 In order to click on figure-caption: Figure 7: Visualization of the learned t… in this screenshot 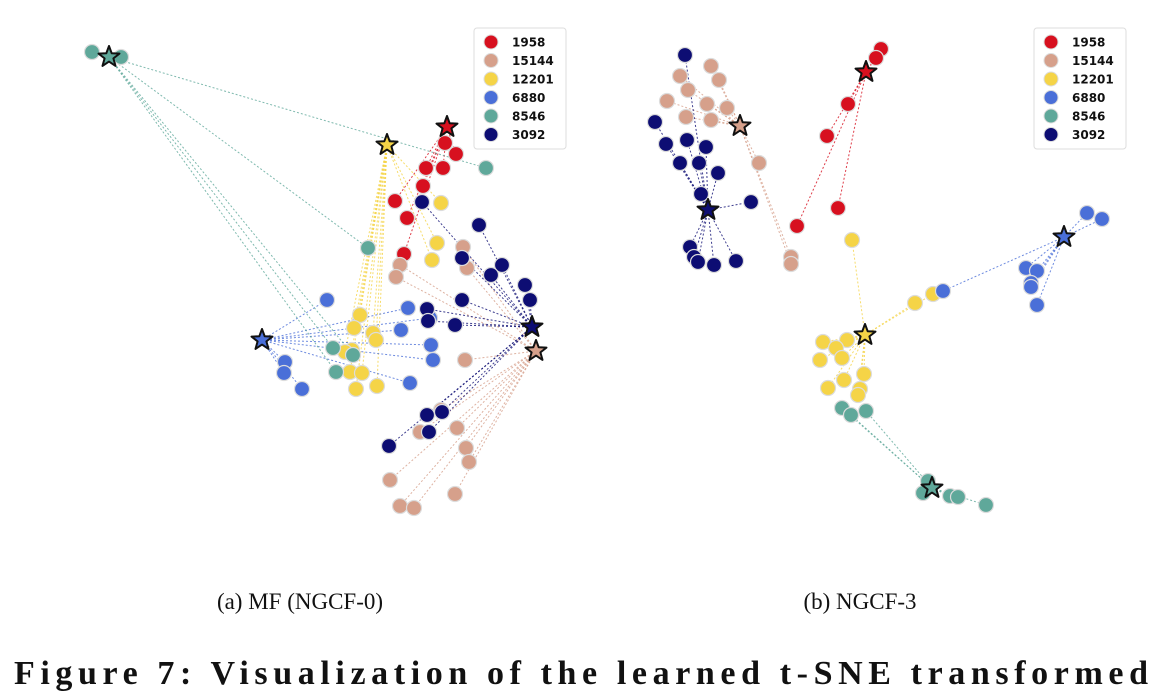, I will do `click(581, 673)`.